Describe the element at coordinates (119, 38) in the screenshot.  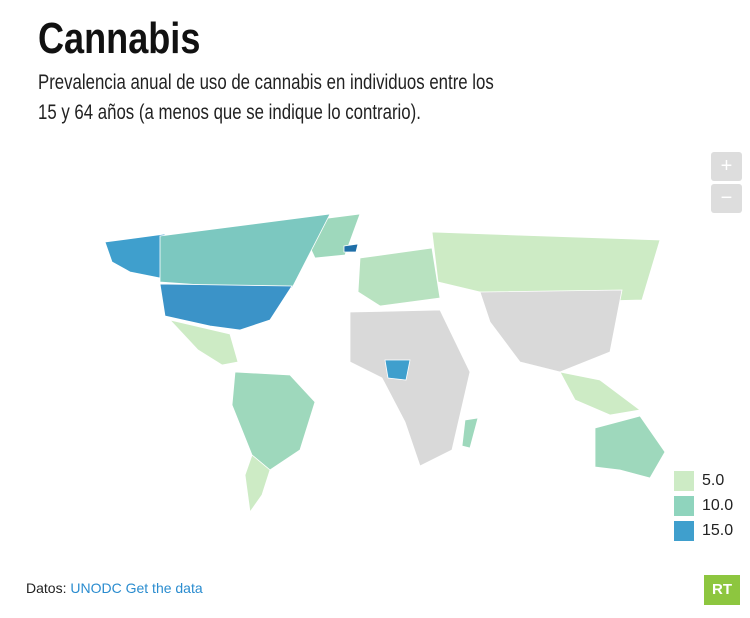
I see `title: Cannabis` at that location.